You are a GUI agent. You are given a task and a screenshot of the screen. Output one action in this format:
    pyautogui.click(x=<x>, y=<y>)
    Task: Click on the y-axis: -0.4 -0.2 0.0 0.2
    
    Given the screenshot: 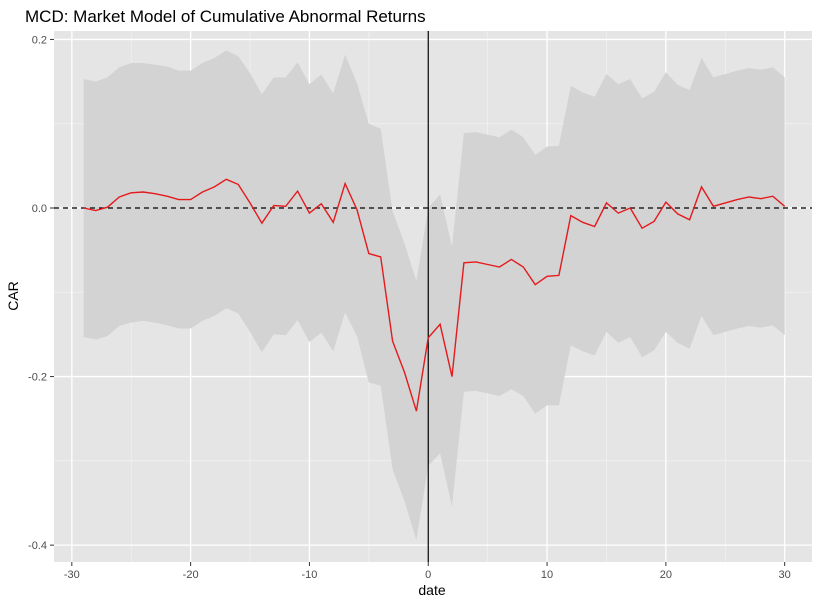 What is the action you would take?
    pyautogui.click(x=41, y=293)
    